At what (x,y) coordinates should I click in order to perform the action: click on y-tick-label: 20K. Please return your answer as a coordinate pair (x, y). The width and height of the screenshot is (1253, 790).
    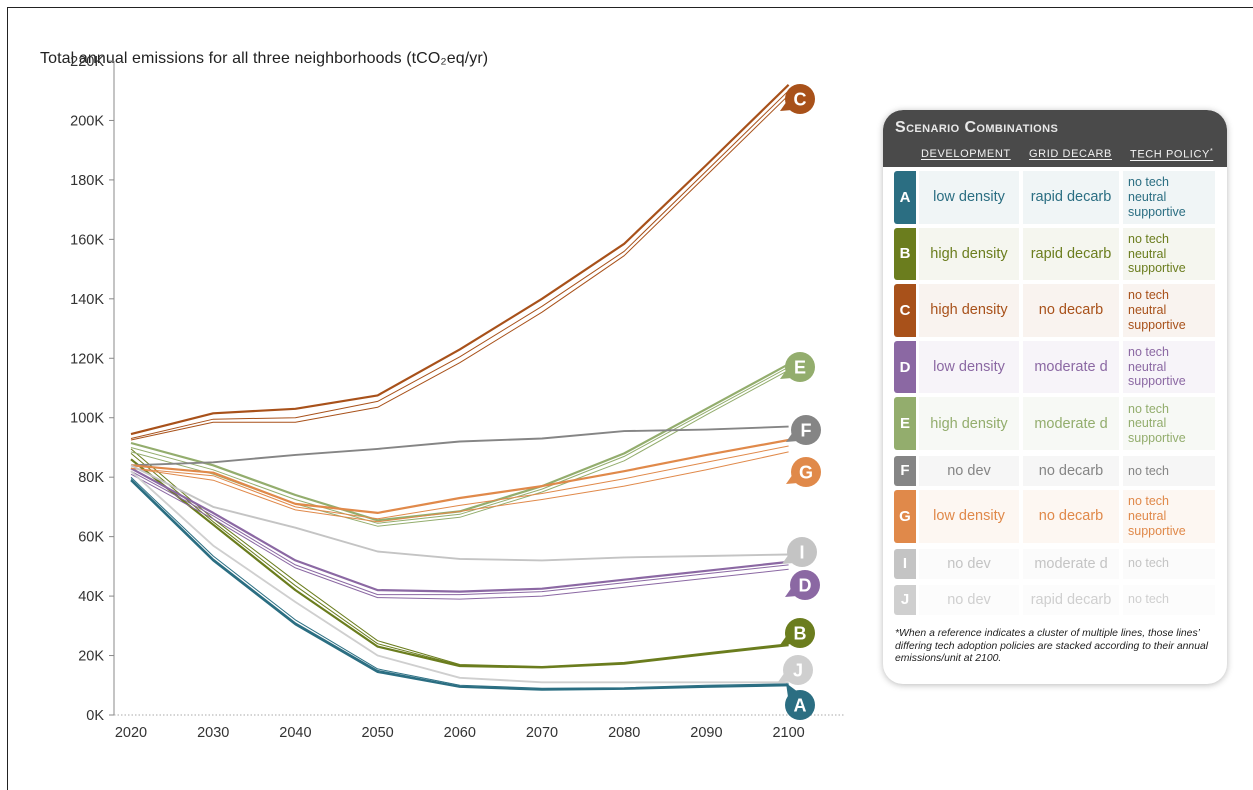
    Looking at the image, I should click on (91, 657).